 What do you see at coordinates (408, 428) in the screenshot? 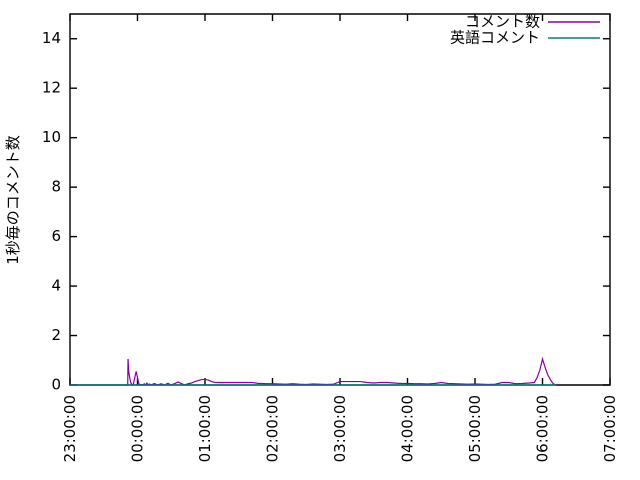
I see `x-tick-label: 04:00:00` at bounding box center [408, 428].